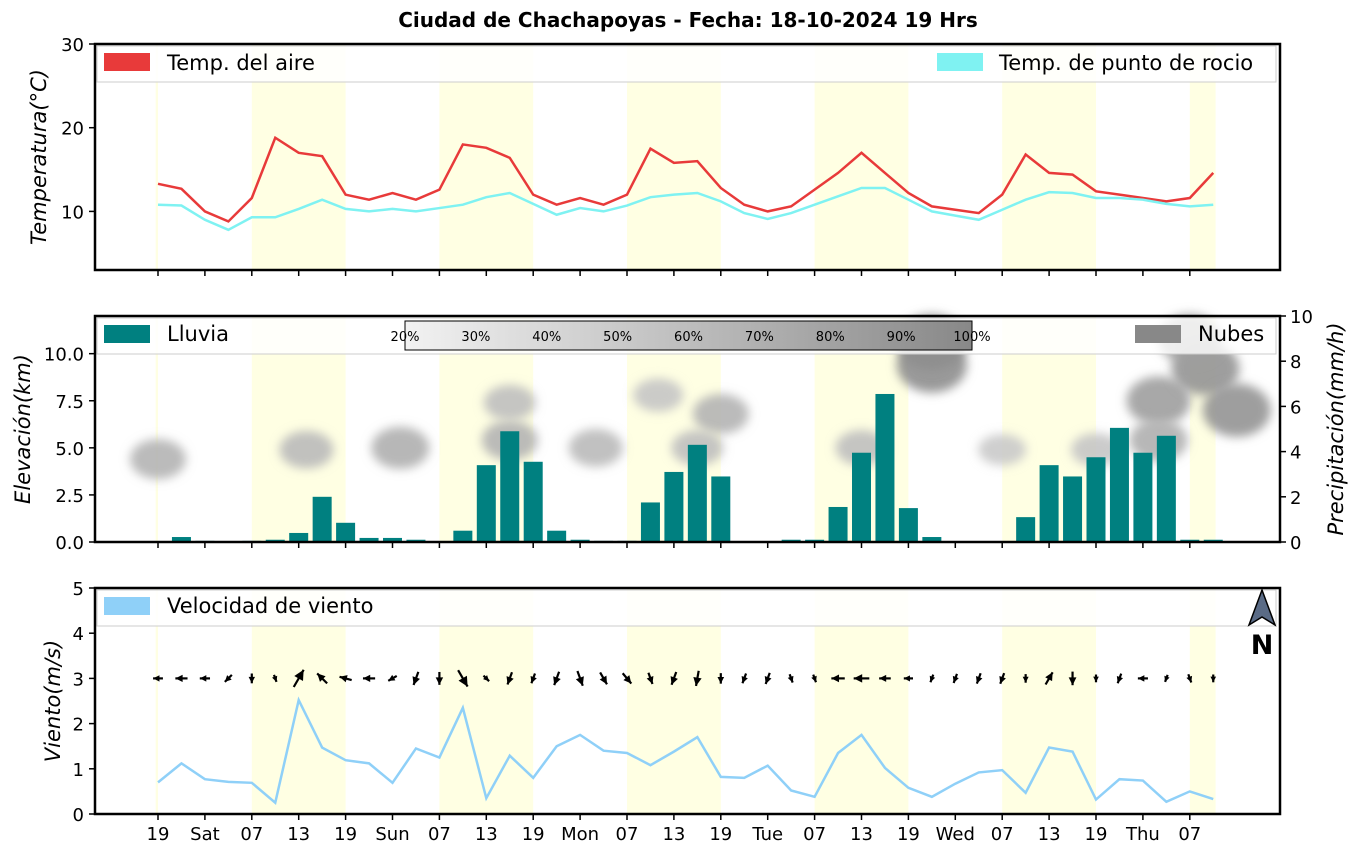  Describe the element at coordinates (69, 449) in the screenshot. I see `y-tick-label: 5.0` at that location.